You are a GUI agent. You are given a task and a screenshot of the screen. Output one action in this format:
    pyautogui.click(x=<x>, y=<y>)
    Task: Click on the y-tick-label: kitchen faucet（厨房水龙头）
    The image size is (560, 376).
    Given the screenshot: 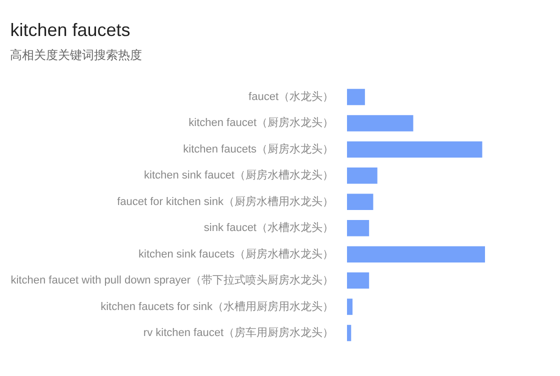 What is the action you would take?
    pyautogui.click(x=261, y=123)
    